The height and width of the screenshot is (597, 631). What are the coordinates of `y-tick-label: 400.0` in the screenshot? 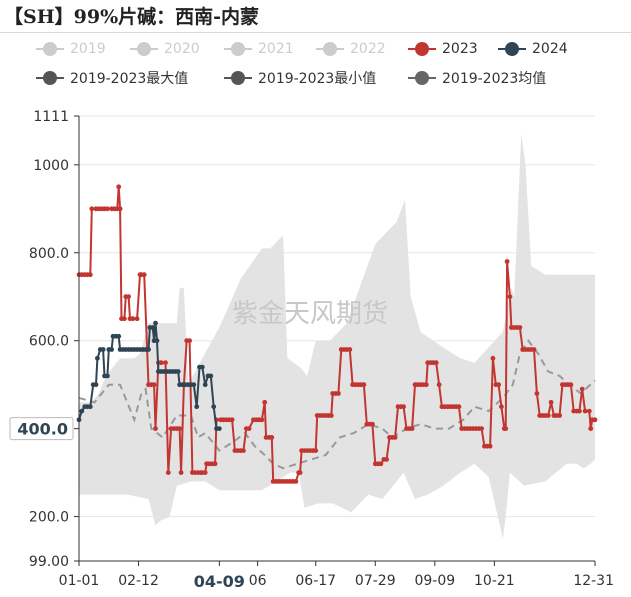 It's located at (42, 429).